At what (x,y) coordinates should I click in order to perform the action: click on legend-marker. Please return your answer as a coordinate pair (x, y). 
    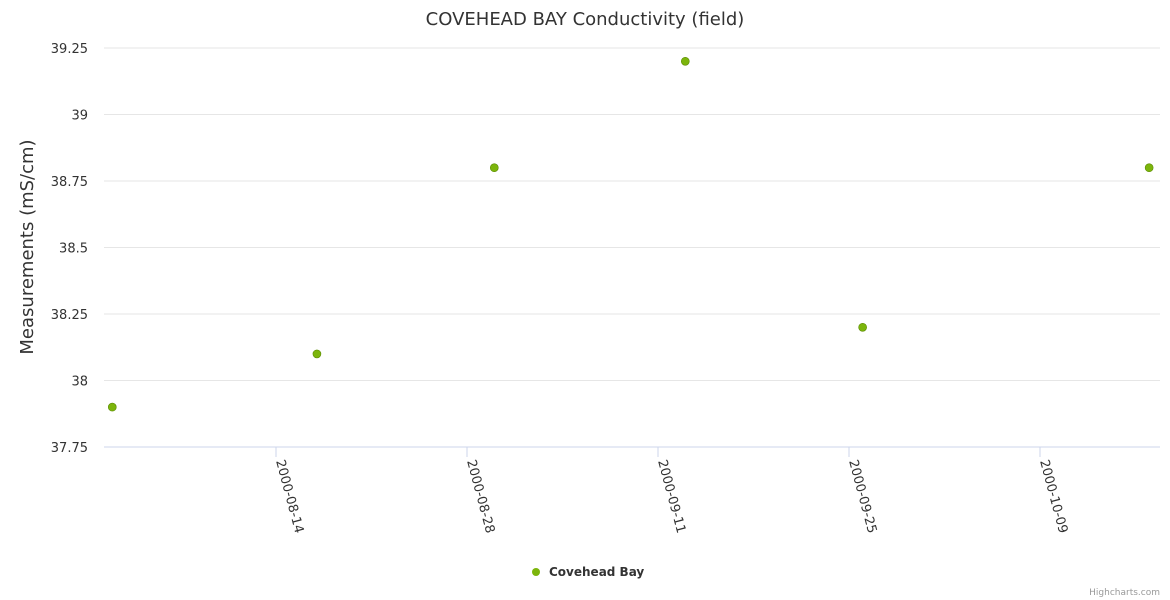
    Looking at the image, I should click on (536, 572).